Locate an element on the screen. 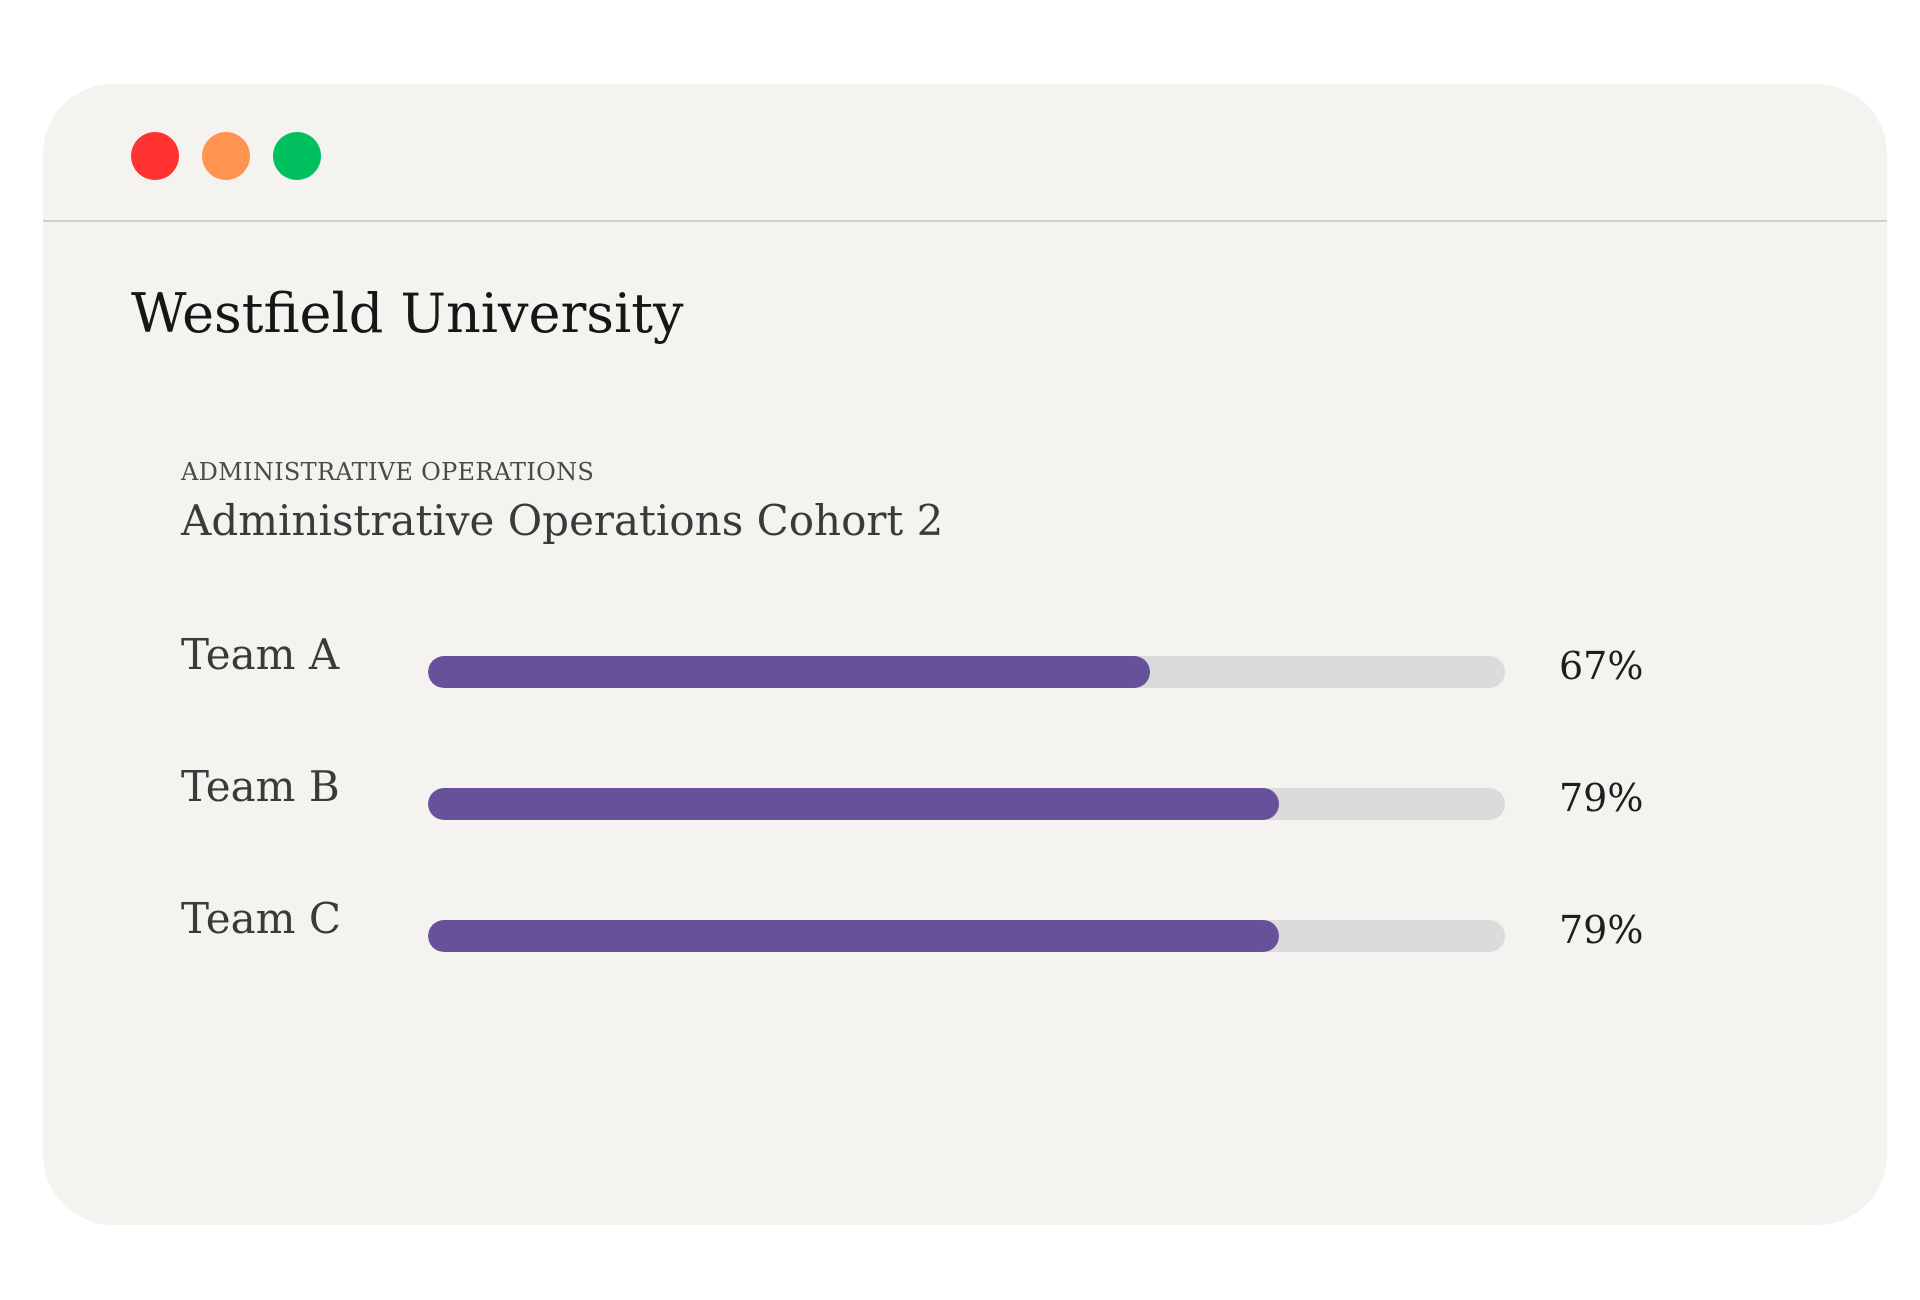 This screenshot has height=1300, width=1920. team-label: Team A is located at coordinates (260, 654).